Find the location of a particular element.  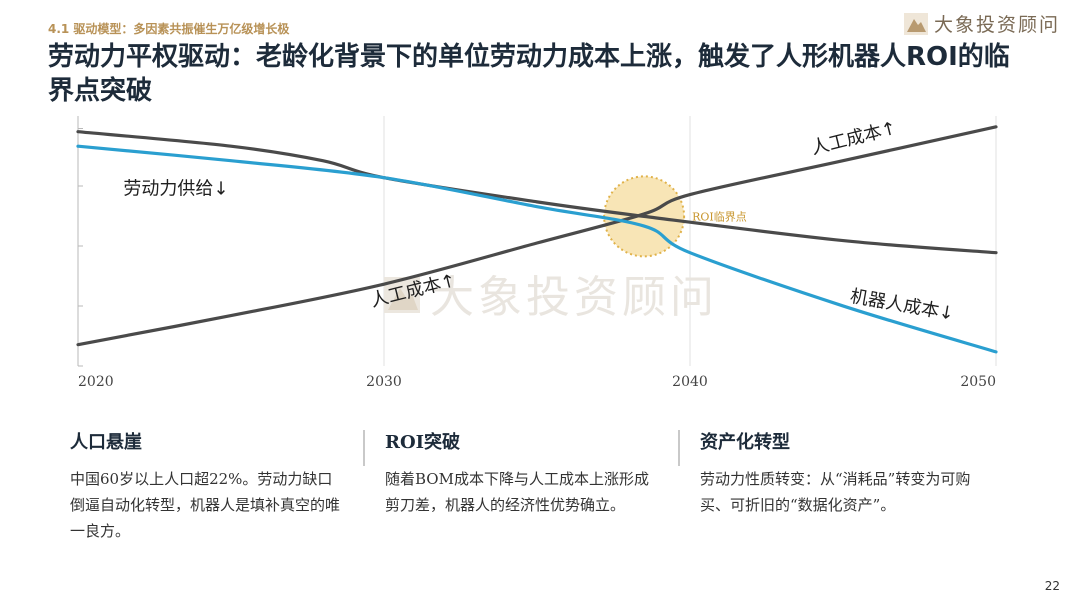

card-title: 人口悬崖 is located at coordinates (106, 442).